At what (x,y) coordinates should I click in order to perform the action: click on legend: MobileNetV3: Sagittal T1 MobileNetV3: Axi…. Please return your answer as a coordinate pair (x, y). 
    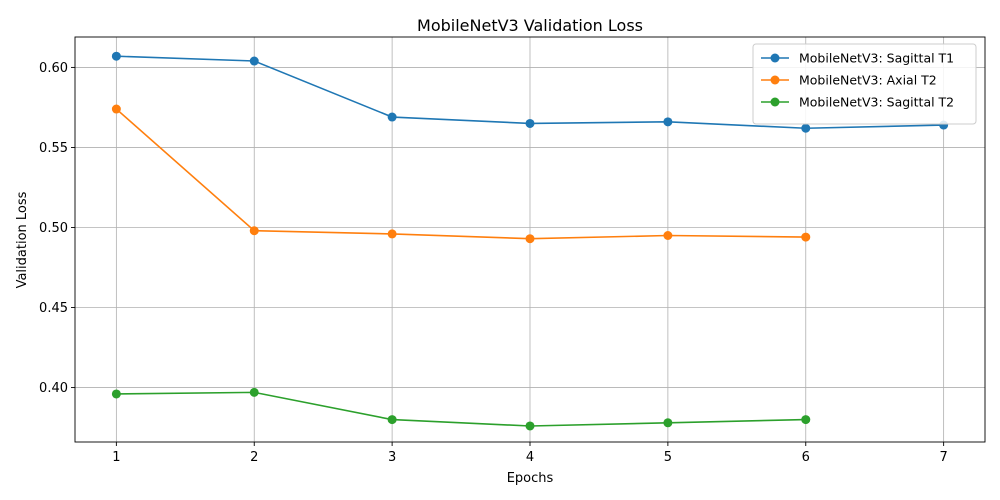
    Looking at the image, I should click on (864, 84).